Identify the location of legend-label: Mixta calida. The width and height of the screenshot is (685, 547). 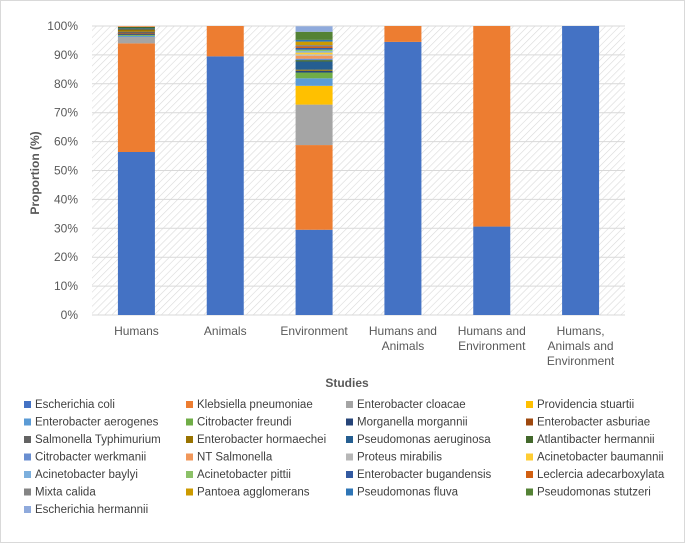
(65, 493).